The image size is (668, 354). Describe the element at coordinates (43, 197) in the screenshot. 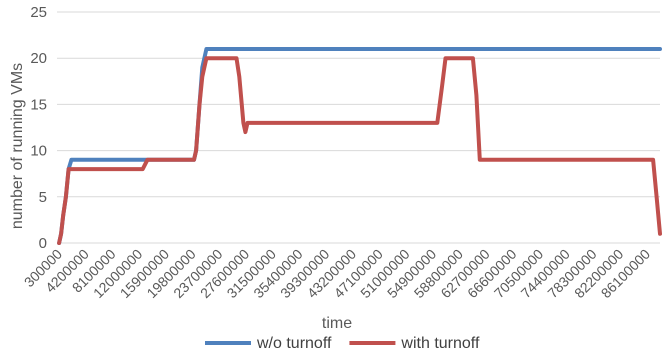

I see `y-tick-label: 5` at that location.